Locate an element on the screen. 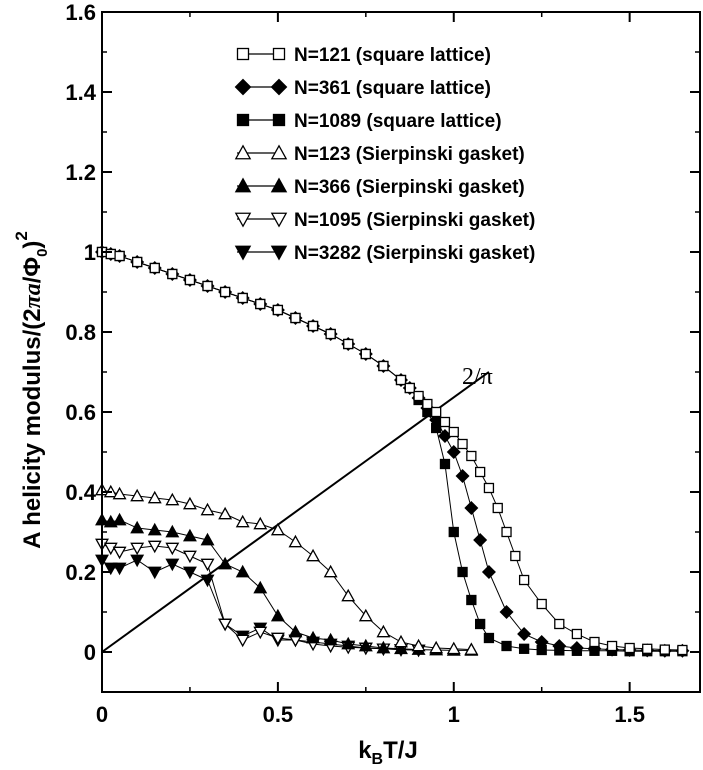 The height and width of the screenshot is (770, 703). legend-label: N=121 (square lattice) is located at coordinates (392, 55).